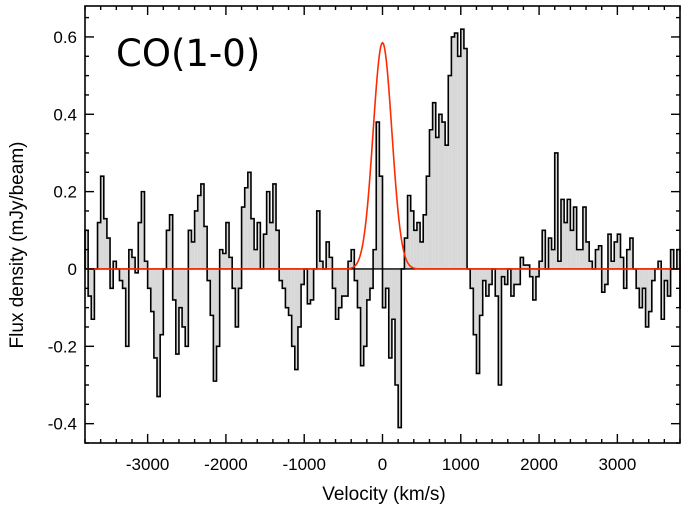  What do you see at coordinates (225, 464) in the screenshot?
I see `x-tick-label: -2000` at bounding box center [225, 464].